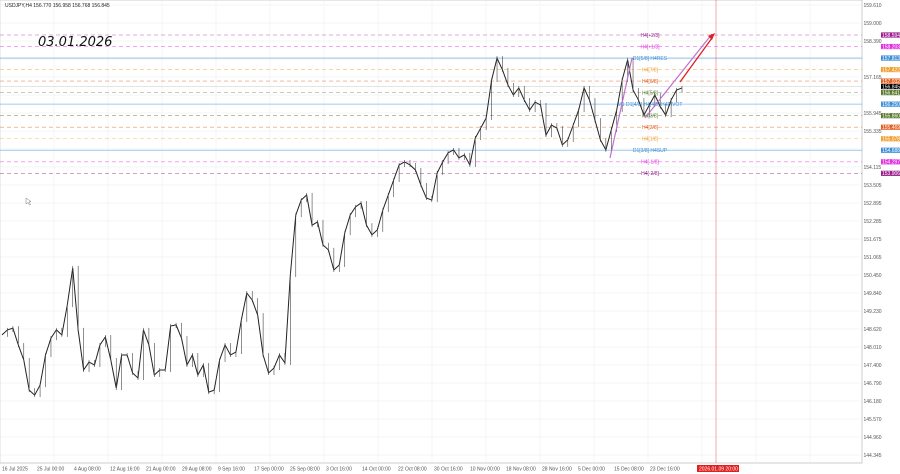 This screenshot has height=474, width=900. What do you see at coordinates (873, 330) in the screenshot?
I see `price-tick-label: 148.620` at bounding box center [873, 330].